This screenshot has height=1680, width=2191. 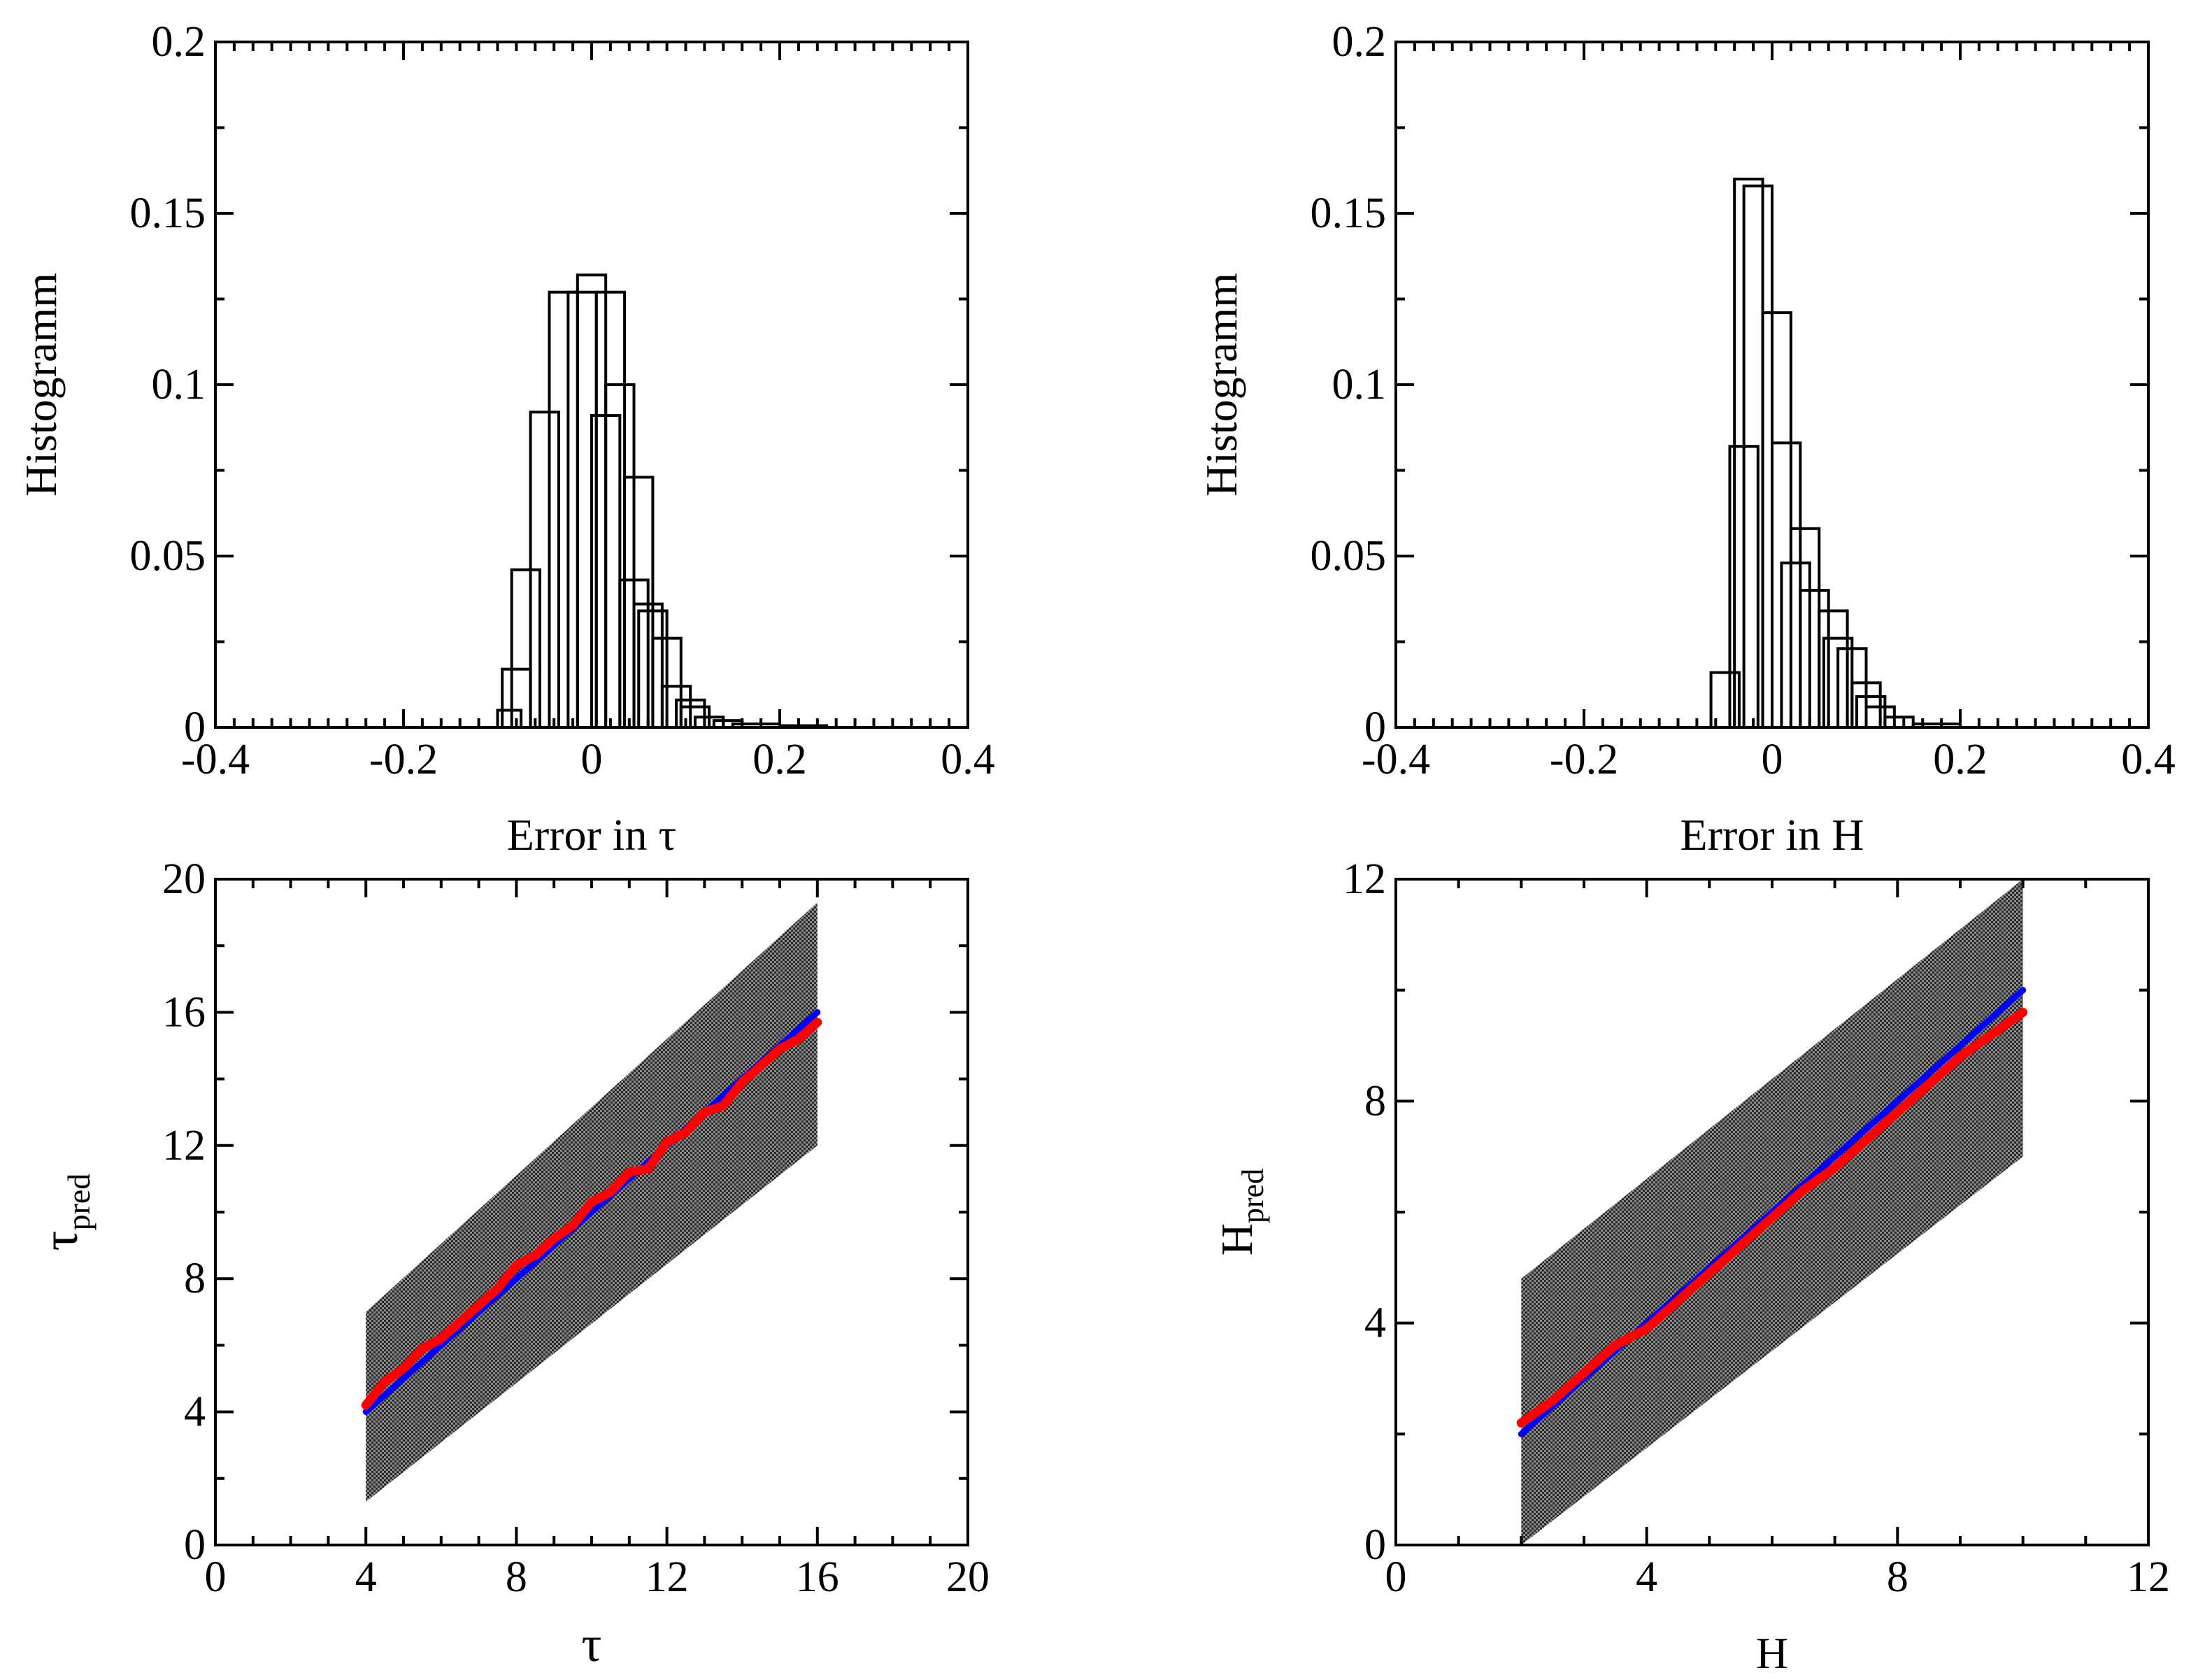 I want to click on y-axis-label: τpred, so click(x=64, y=1212).